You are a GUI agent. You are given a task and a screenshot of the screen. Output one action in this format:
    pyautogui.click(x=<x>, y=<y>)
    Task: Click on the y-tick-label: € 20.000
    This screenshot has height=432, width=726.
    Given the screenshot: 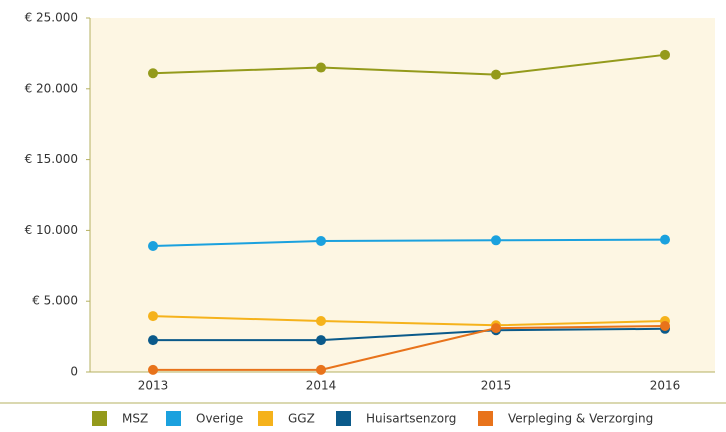 What is the action you would take?
    pyautogui.click(x=51, y=88)
    